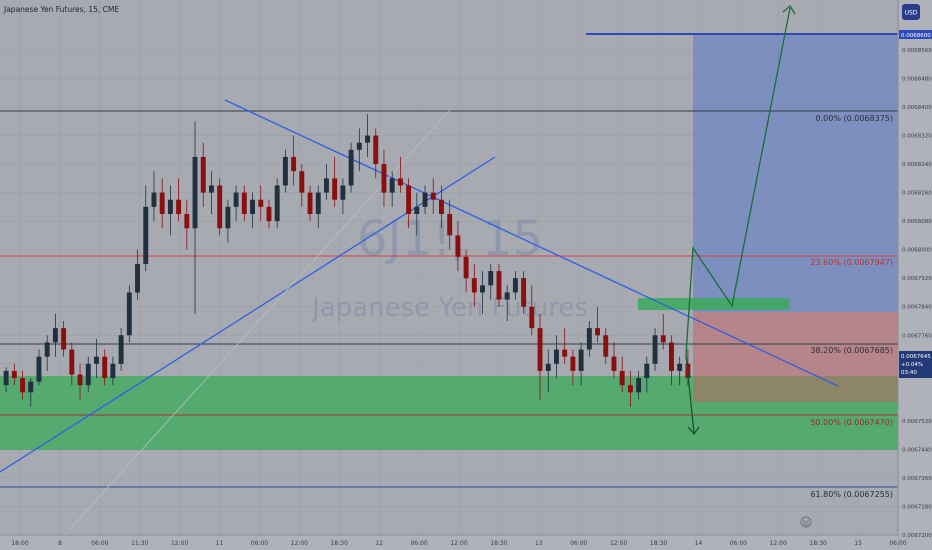  I want to click on price-tick-label: 0.0068560, so click(917, 51).